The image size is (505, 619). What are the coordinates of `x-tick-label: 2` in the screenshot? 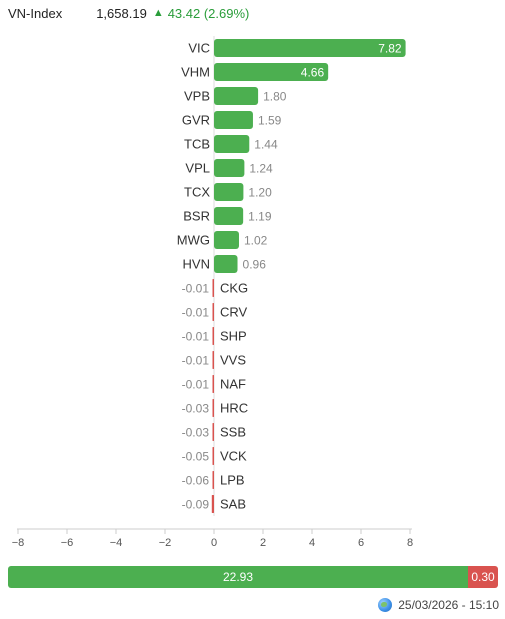 It's located at (263, 543).